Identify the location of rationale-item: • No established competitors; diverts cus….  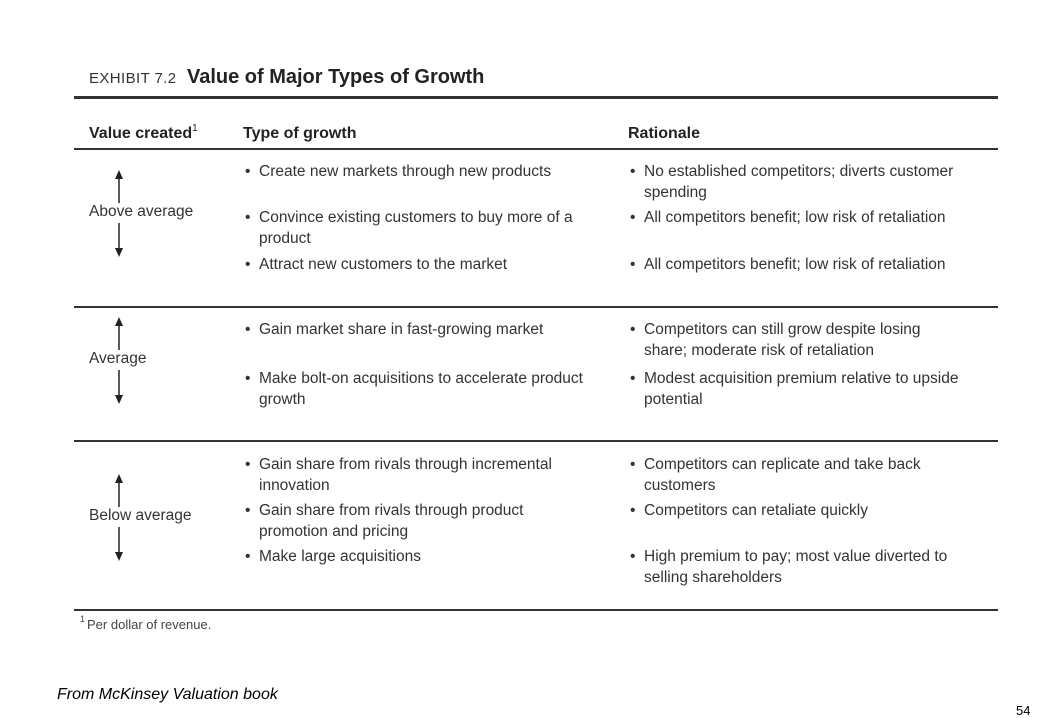
(795, 182).